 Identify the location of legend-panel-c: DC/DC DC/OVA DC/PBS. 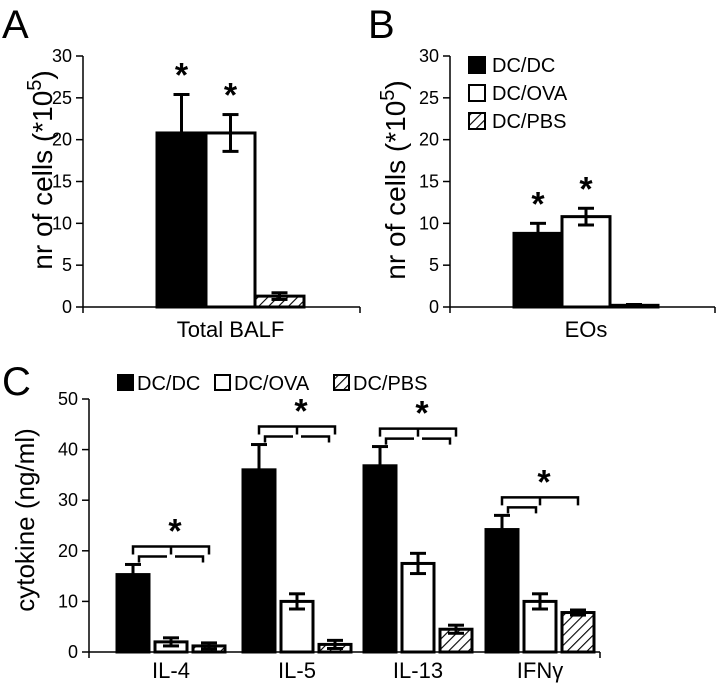
(272, 384).